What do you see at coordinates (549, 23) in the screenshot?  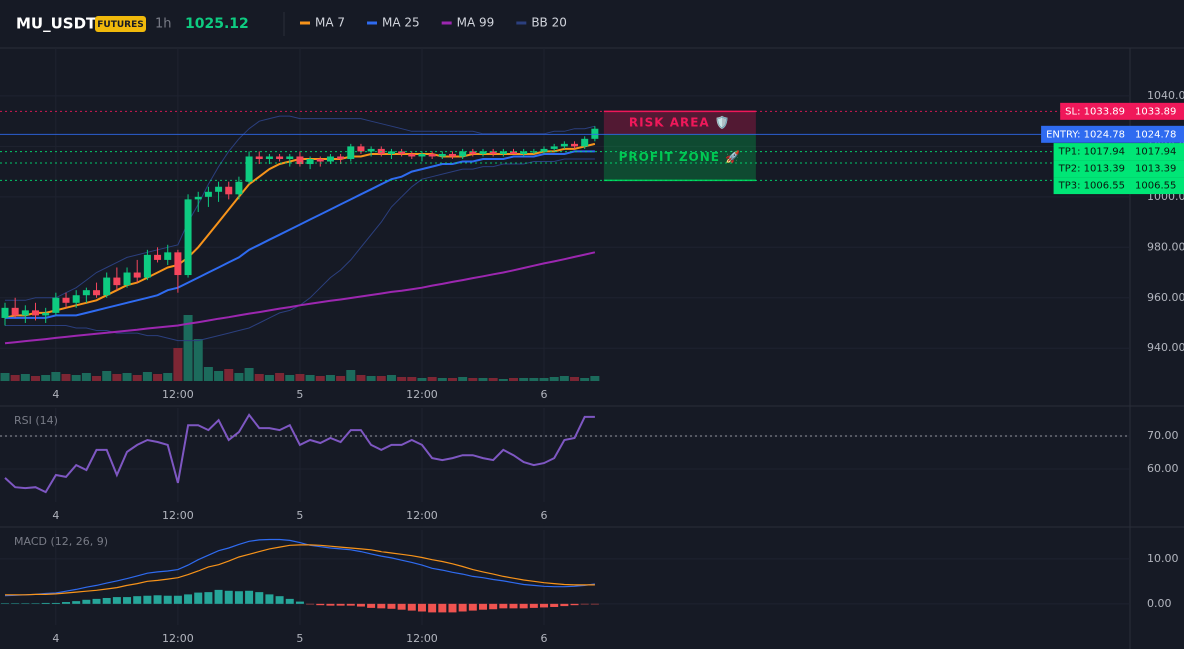 I see `legend-label: BB 20` at bounding box center [549, 23].